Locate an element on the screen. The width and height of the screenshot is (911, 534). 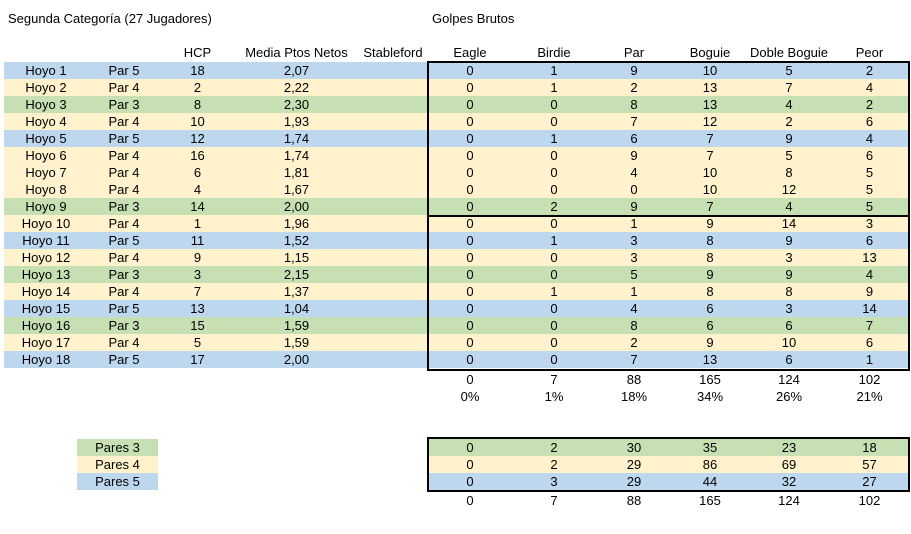
header-eagle: Eagle is located at coordinates (470, 52).